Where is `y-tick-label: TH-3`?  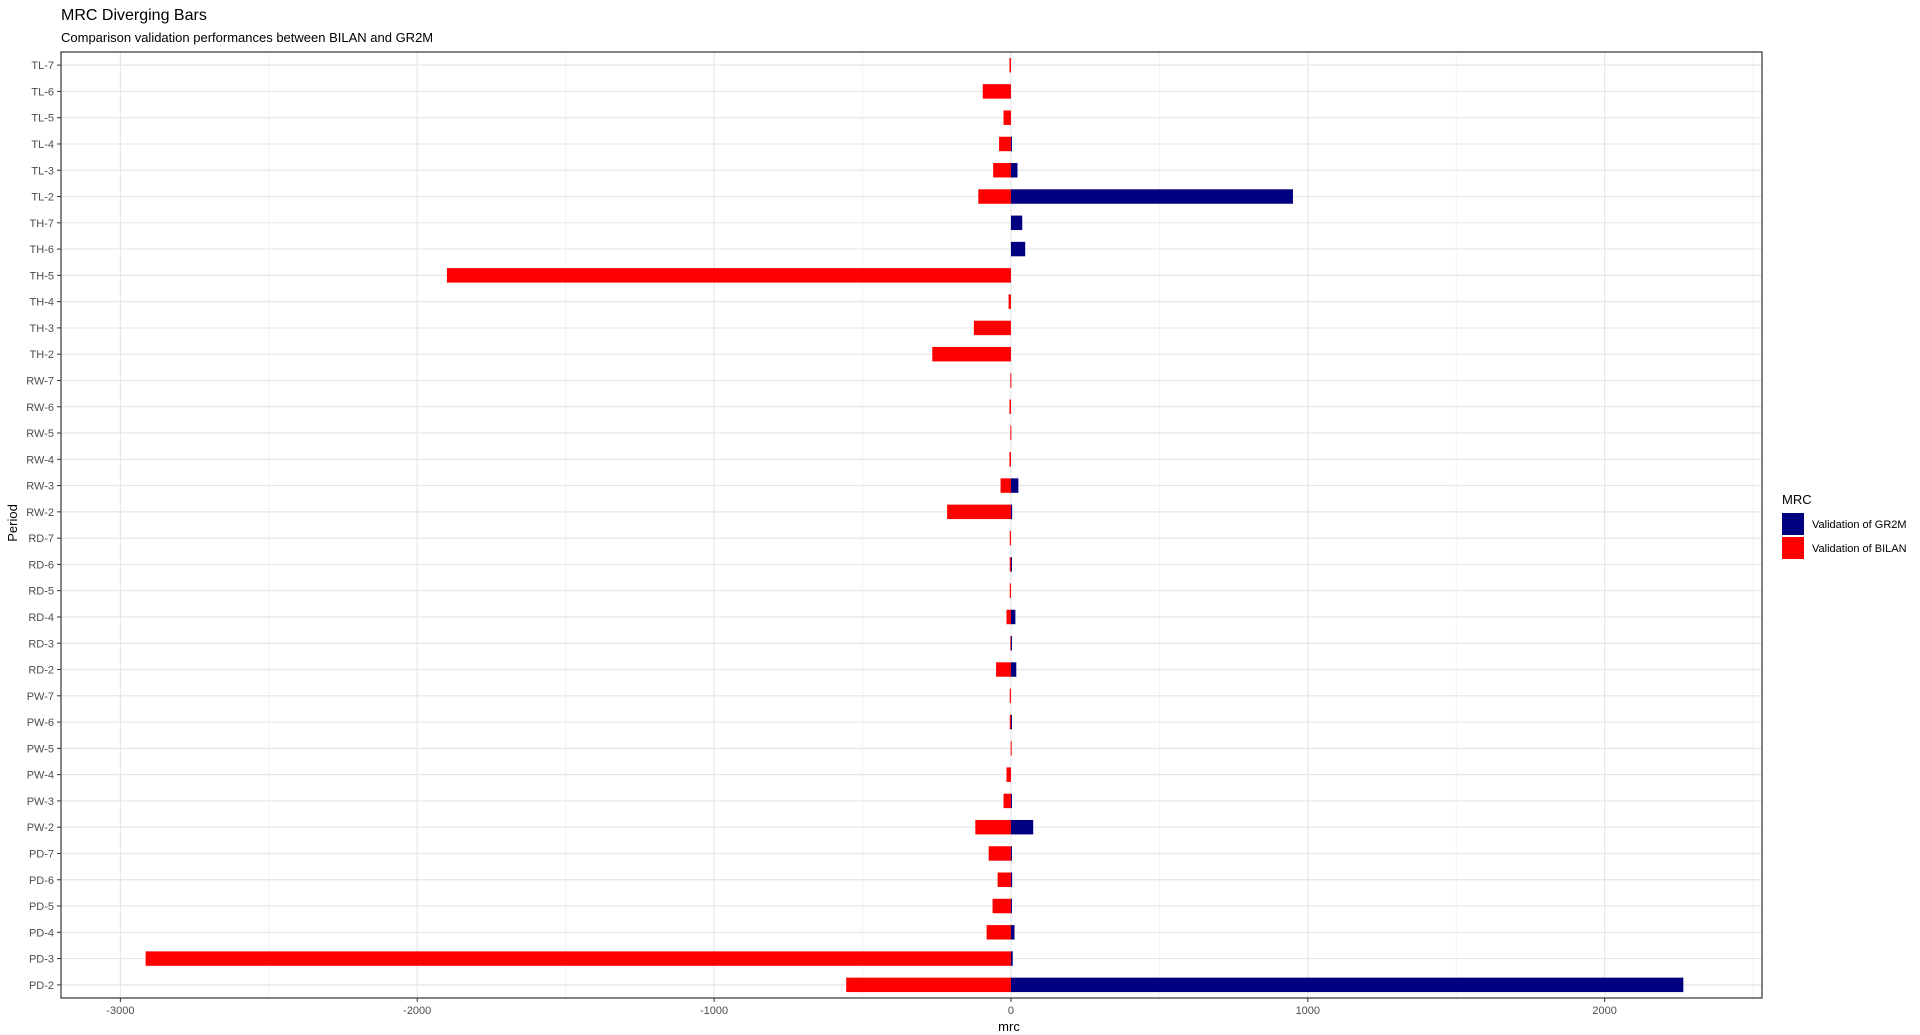 y-tick-label: TH-3 is located at coordinates (42, 329).